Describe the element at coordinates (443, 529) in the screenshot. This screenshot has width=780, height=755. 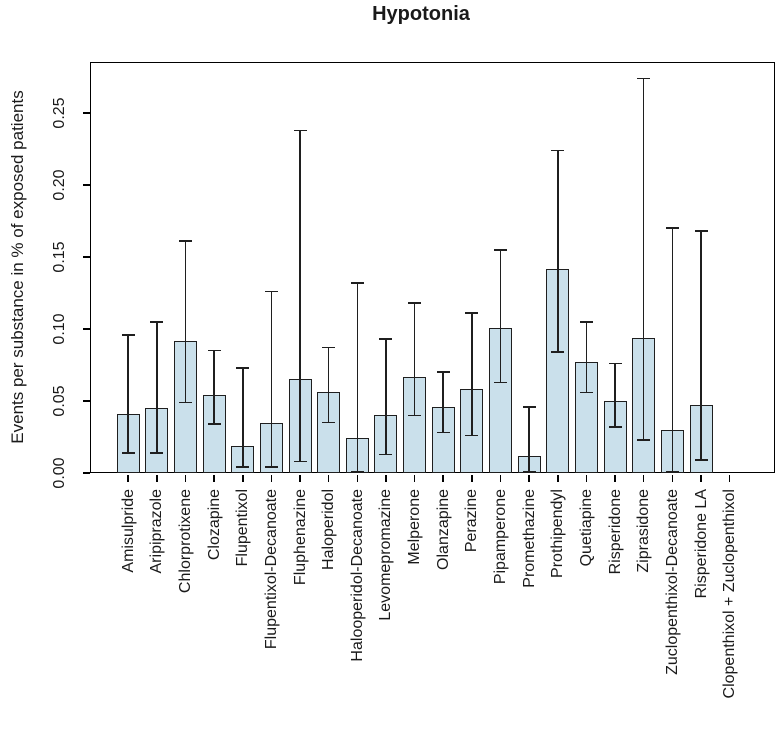
I see `x-tick-label: Olanzapine` at that location.